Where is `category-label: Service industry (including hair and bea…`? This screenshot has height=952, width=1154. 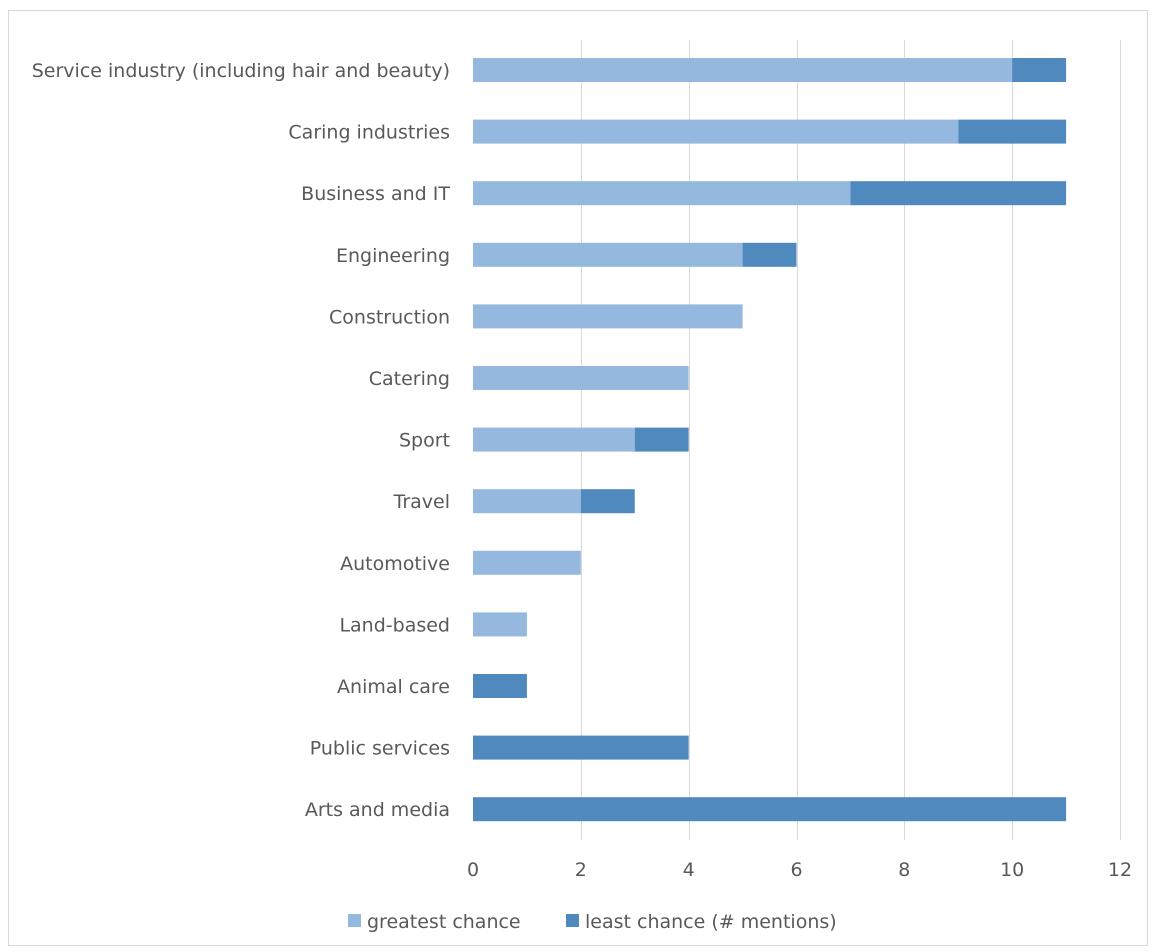
category-label: Service industry (including hair and bea… is located at coordinates (241, 71).